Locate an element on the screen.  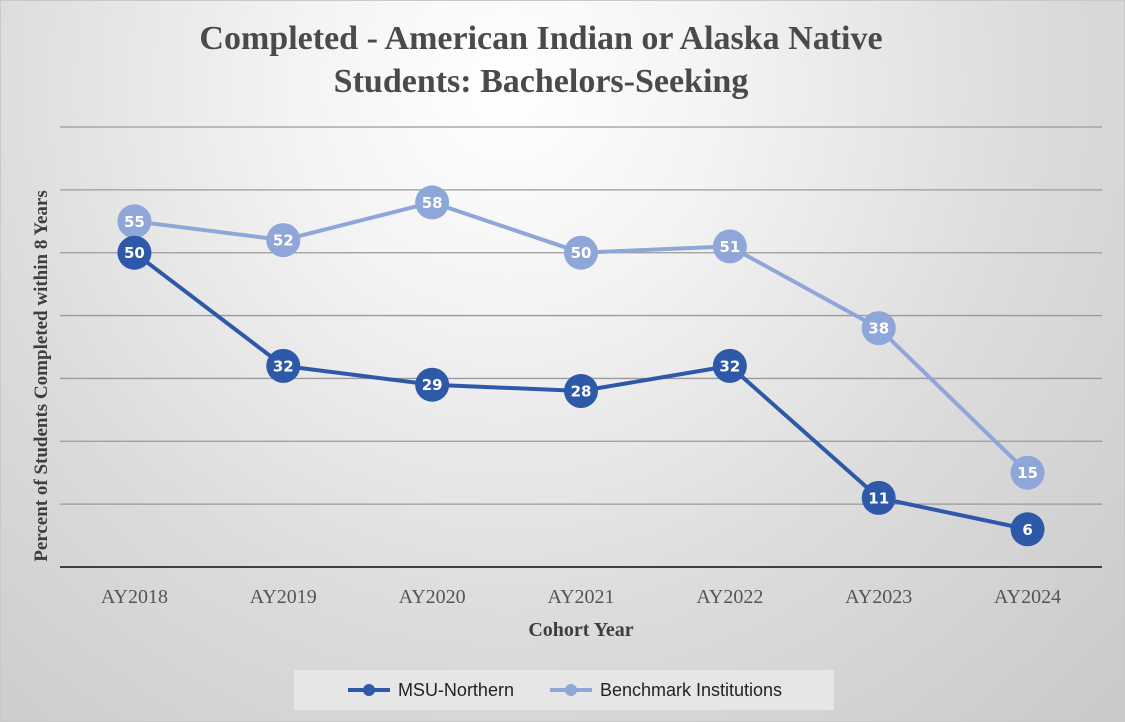
legend-label-series-2: Benchmark Institutions is located at coordinates (691, 689).